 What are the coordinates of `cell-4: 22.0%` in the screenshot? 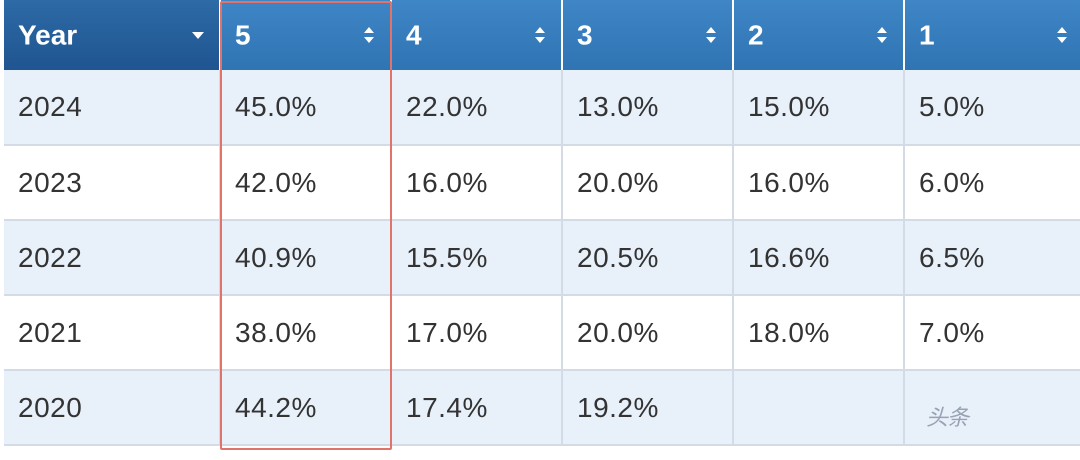 It's located at (477, 108).